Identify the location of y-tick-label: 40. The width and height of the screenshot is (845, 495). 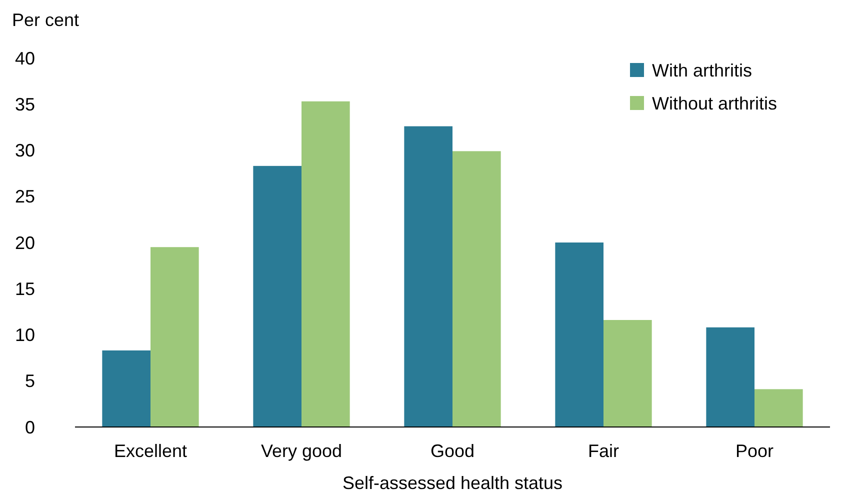
(24, 58).